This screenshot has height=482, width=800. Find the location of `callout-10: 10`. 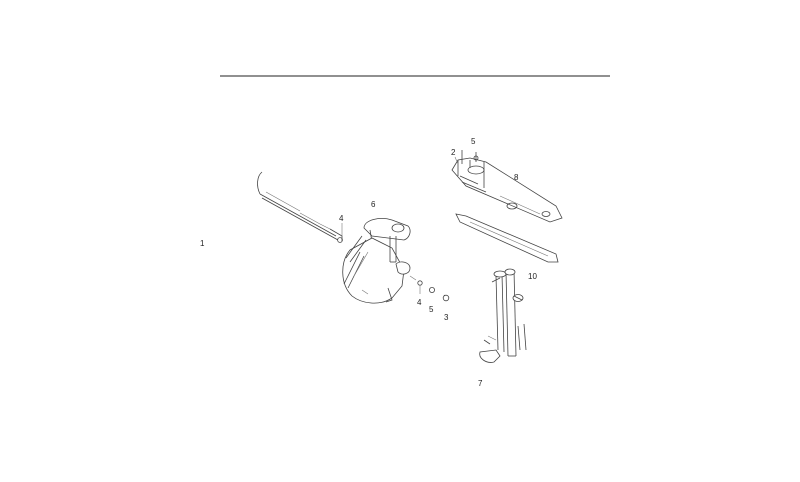

callout-10: 10 is located at coordinates (532, 276).